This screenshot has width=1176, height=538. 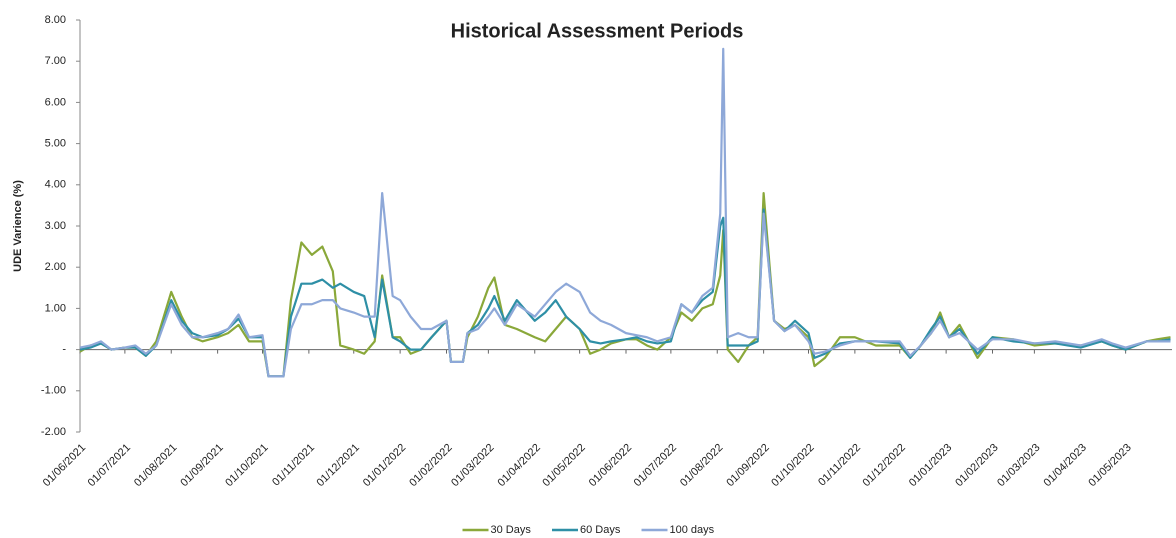 What do you see at coordinates (55, 144) in the screenshot?
I see `y-tick-label: 5.00` at bounding box center [55, 144].